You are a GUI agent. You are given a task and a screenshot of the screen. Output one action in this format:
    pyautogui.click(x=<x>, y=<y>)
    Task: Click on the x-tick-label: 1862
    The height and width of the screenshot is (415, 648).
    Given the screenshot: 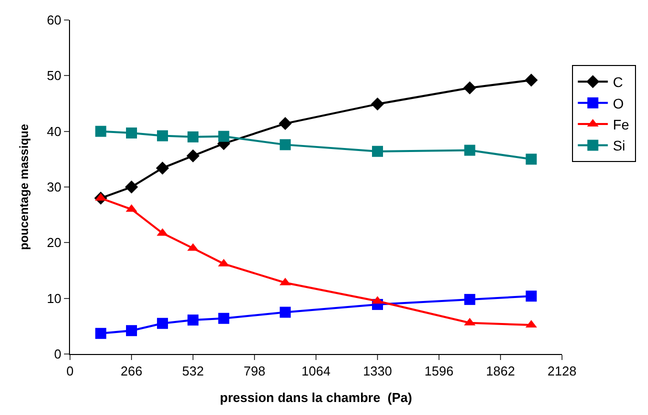 What is the action you would take?
    pyautogui.click(x=500, y=371)
    